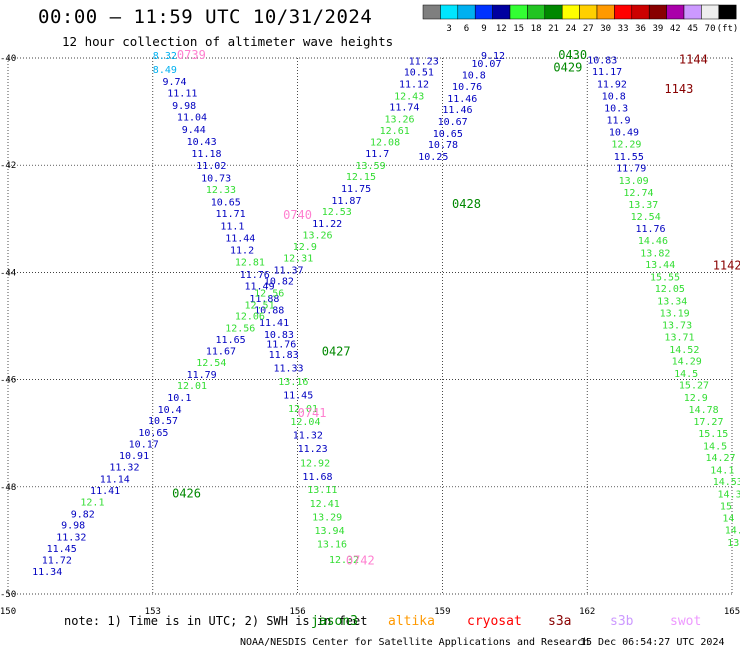  What do you see at coordinates (474, 75) in the screenshot?
I see `swh-value: 10.8` at bounding box center [474, 75].